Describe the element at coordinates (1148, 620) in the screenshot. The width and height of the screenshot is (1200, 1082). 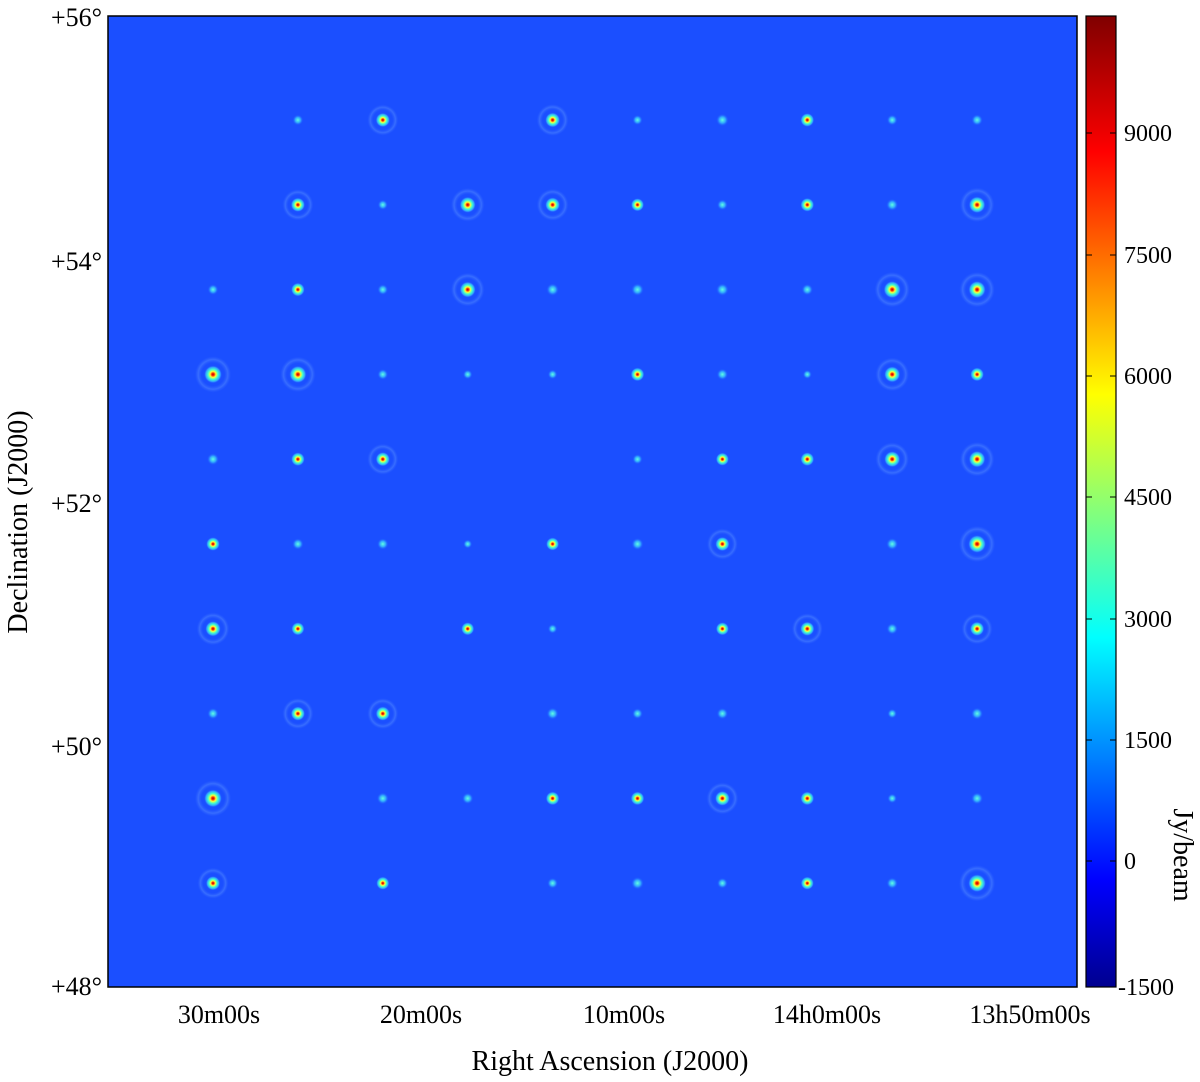
I see `colorbar-tick-label: 3000` at that location.